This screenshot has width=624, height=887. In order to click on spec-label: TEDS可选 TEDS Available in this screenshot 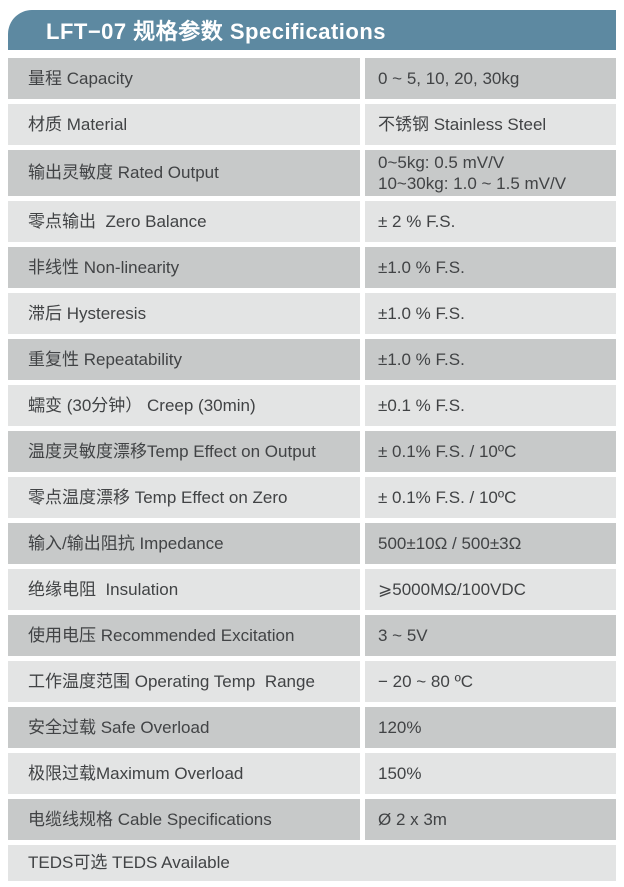, I will do `click(312, 863)`.